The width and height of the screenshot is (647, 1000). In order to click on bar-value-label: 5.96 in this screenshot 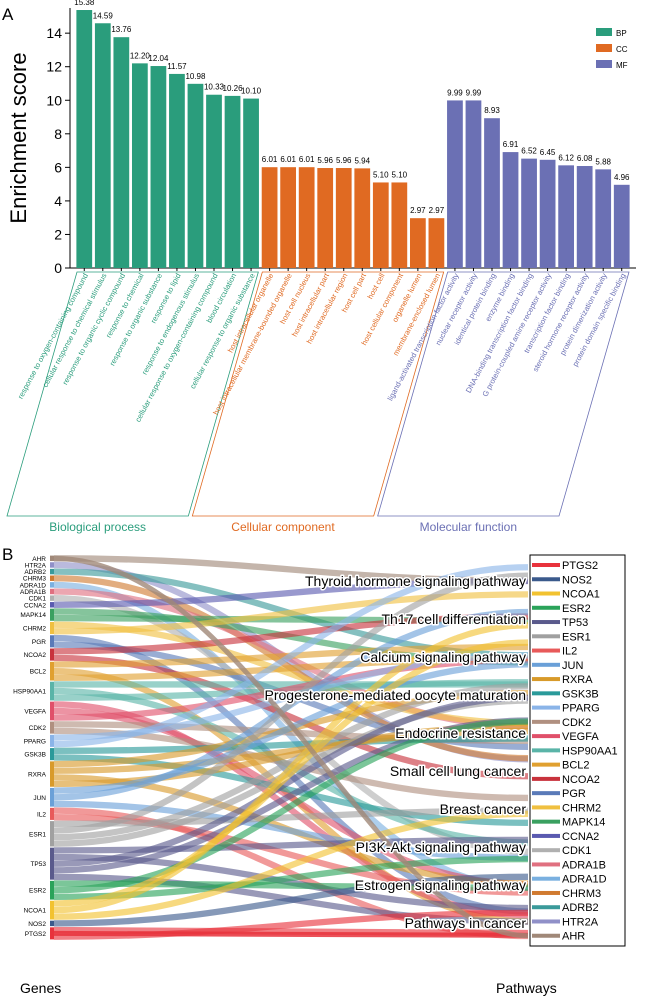, I will do `click(325, 160)`.